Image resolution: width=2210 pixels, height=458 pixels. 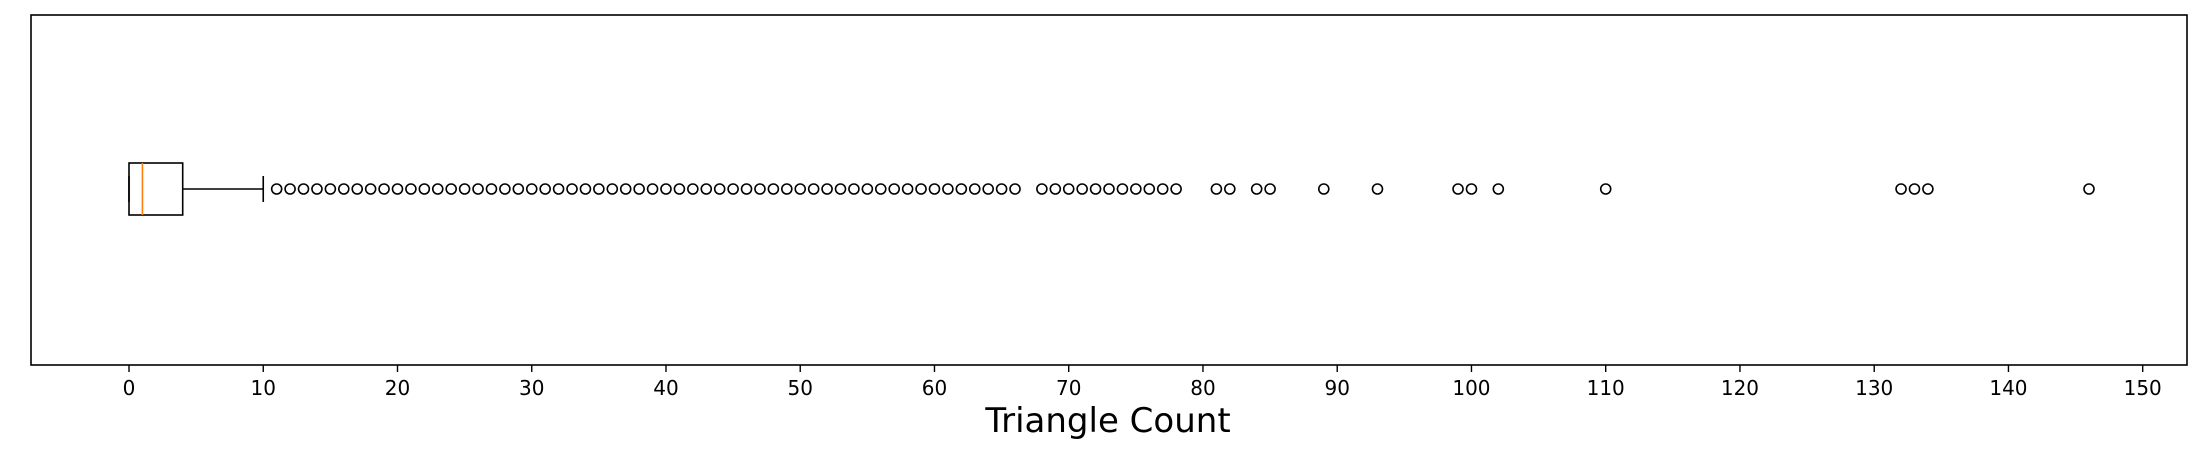 What do you see at coordinates (1202, 388) in the screenshot?
I see `x-tick-label: 80` at bounding box center [1202, 388].